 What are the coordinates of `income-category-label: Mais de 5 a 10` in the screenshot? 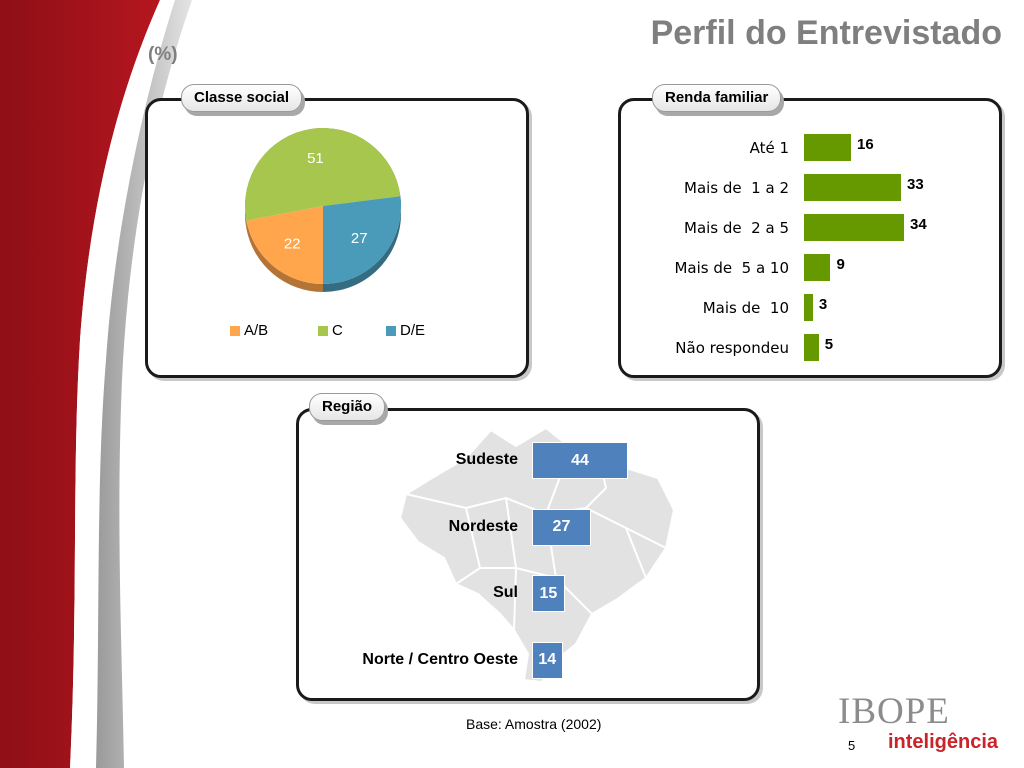 It's located at (731, 268).